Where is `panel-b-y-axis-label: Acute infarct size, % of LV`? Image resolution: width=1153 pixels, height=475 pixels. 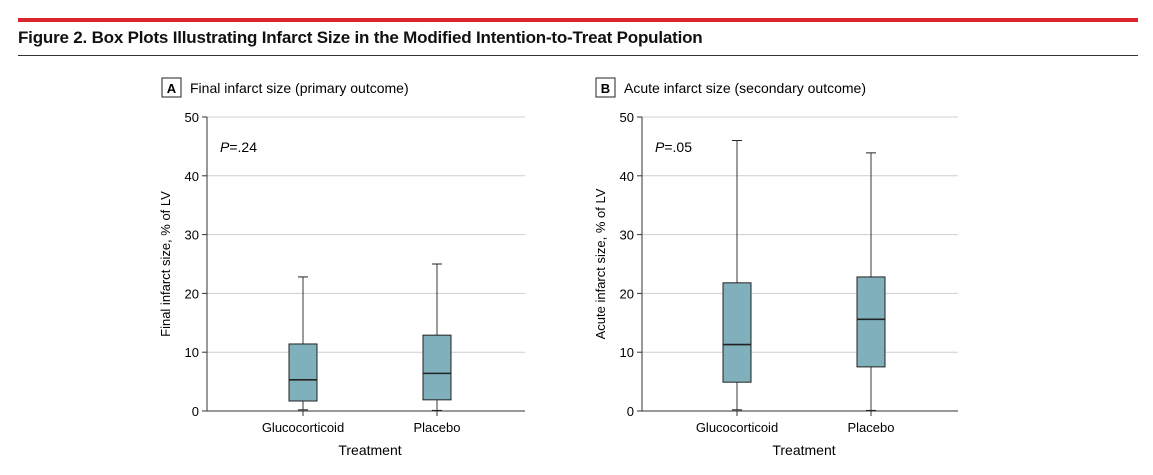
panel-b-y-axis-label: Acute infarct size, % of LV is located at coordinates (600, 263).